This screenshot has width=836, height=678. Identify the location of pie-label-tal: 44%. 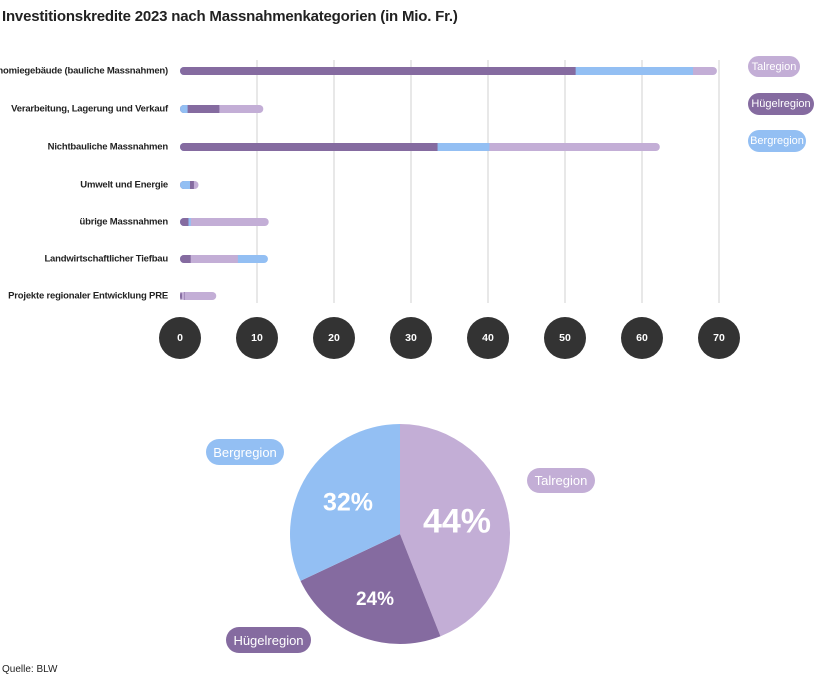
(457, 521).